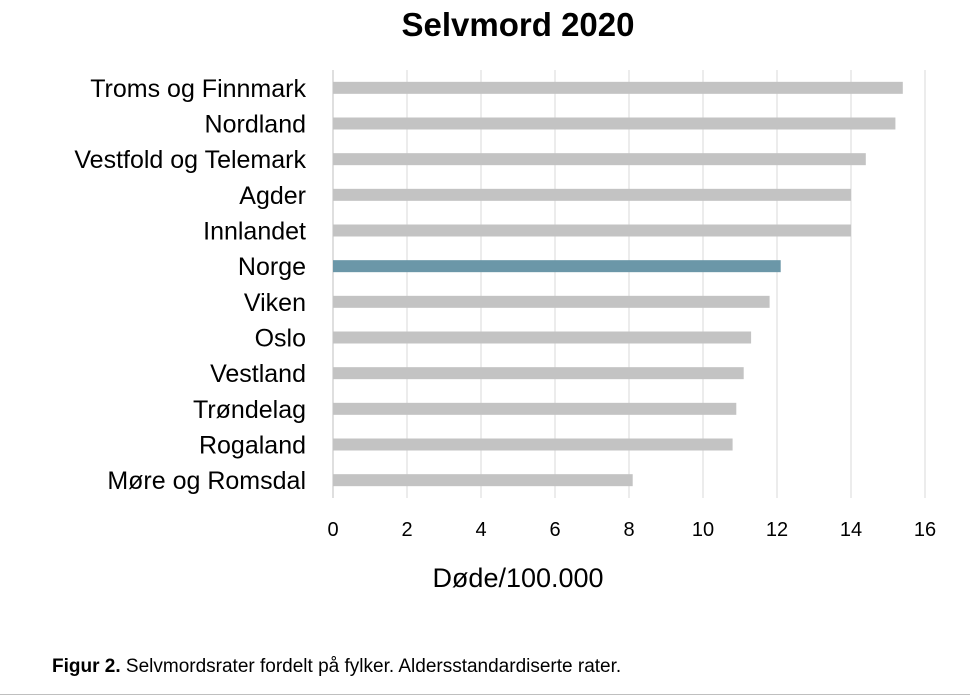 This screenshot has width=970, height=697. Describe the element at coordinates (86, 666) in the screenshot. I see `caption-label: Figur 2.` at that location.